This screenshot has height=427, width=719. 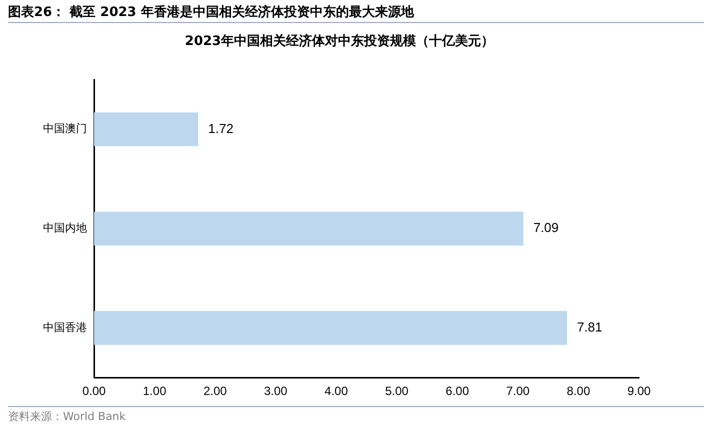 What do you see at coordinates (458, 391) in the screenshot?
I see `x-tick-label: 6.00` at bounding box center [458, 391].